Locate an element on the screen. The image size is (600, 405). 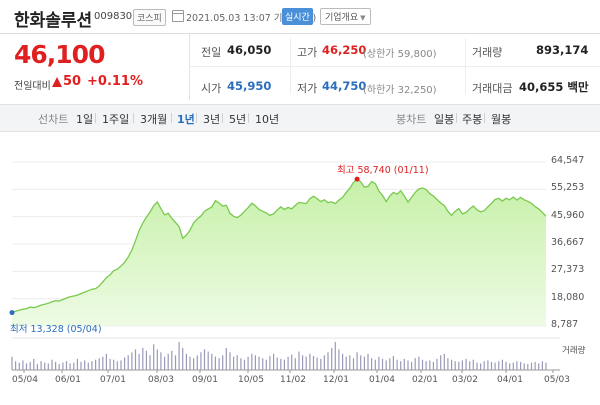
x-tick-label: 06/01 is located at coordinates (68, 380).